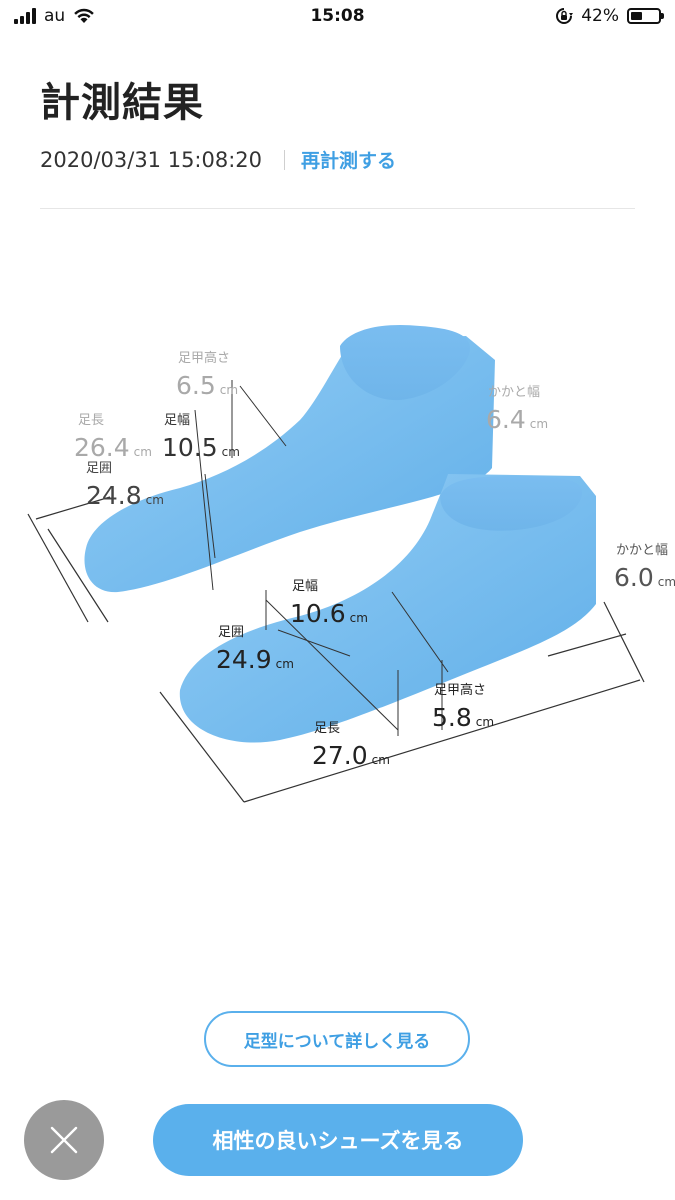  I want to click on left-heel-width-name: かかと幅, so click(514, 392).